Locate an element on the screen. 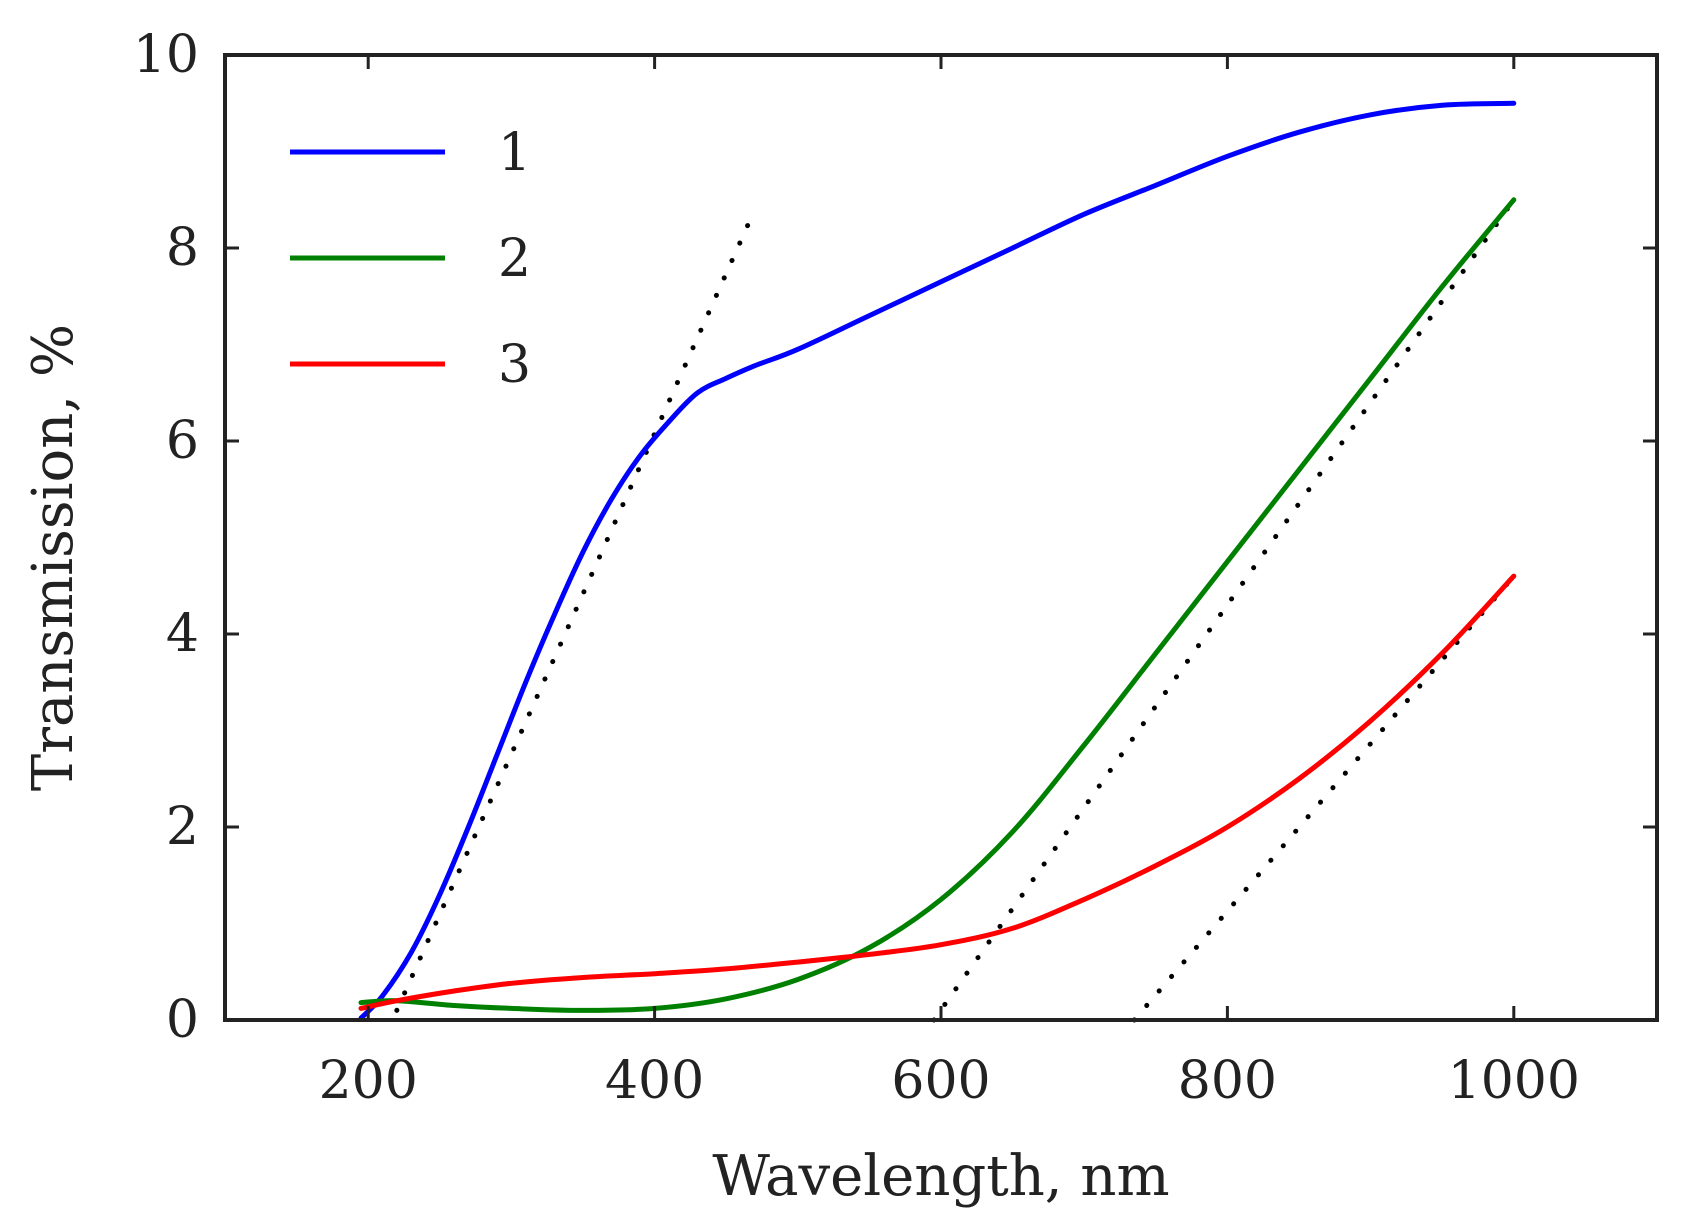 The image size is (1687, 1220). y-tick-label: 10 is located at coordinates (166, 55).